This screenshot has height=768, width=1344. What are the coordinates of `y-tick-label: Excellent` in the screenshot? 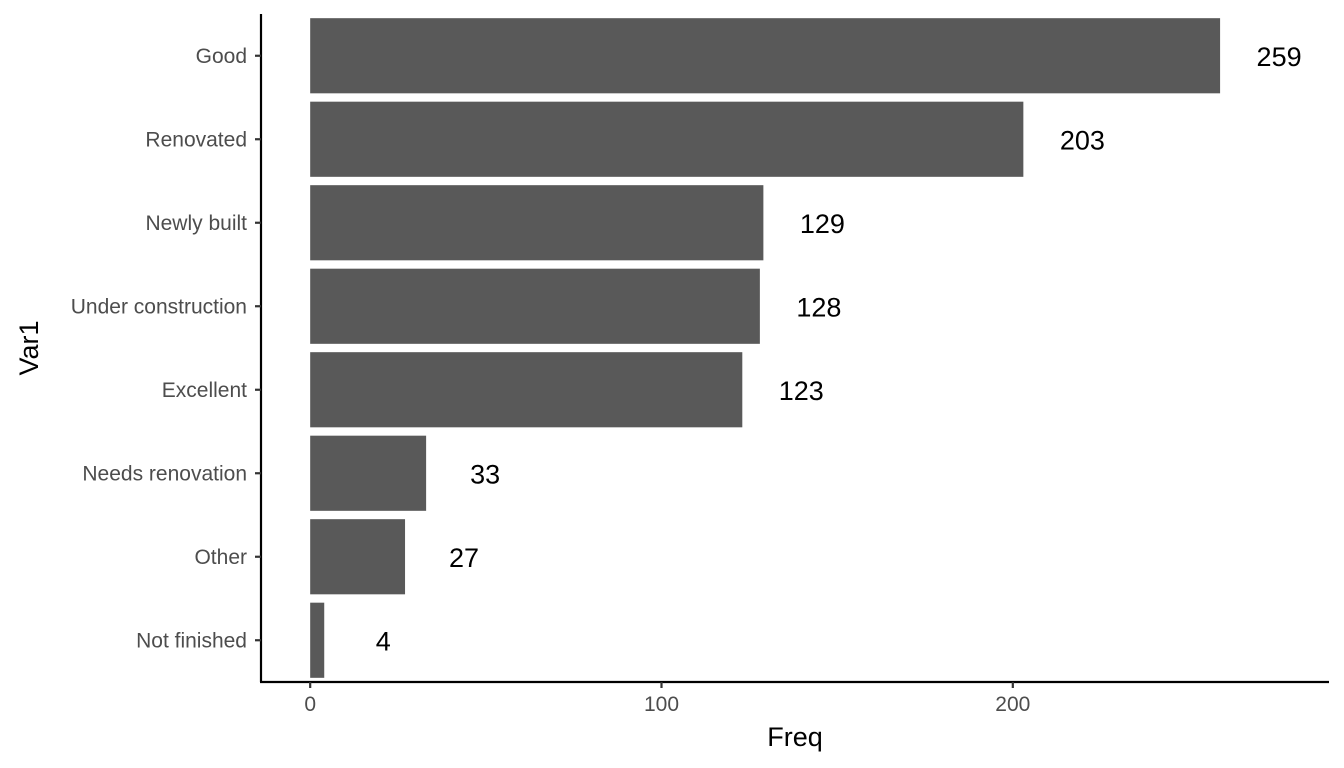 It's located at (204, 390).